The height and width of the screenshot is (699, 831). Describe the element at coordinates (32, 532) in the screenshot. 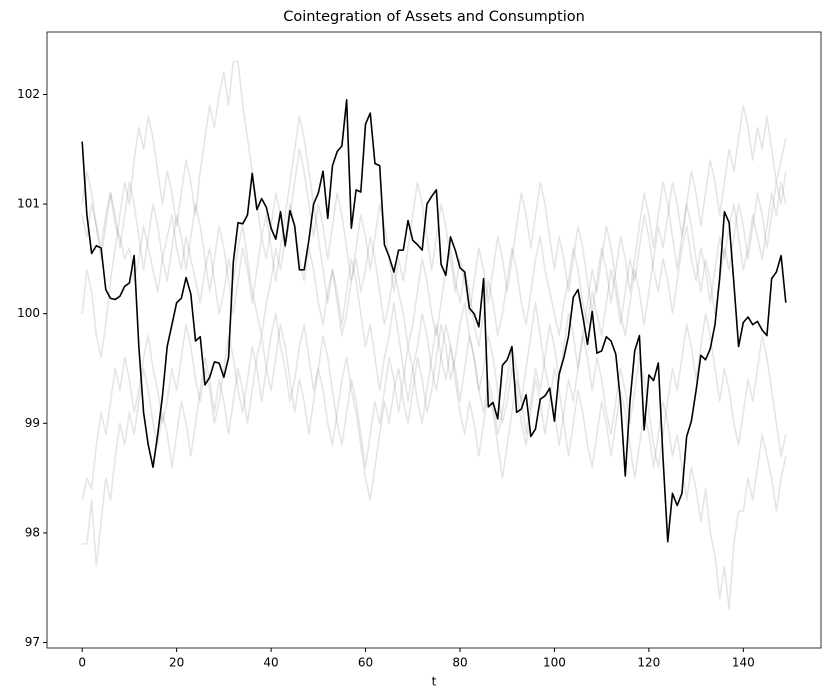

I see `y-tick-label: 98` at that location.